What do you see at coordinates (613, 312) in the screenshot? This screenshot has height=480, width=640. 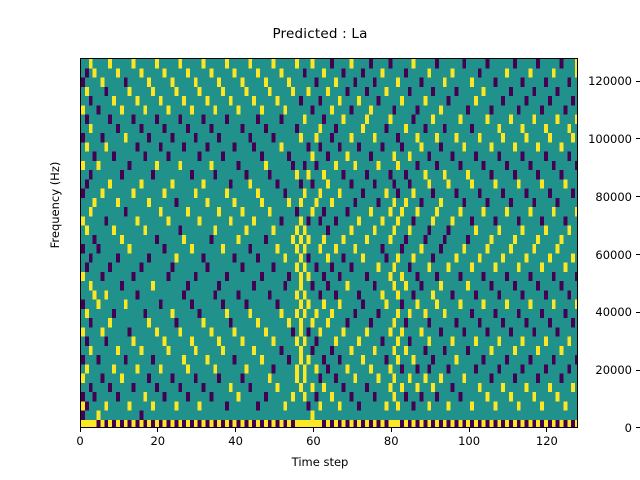 I see `y-tick-label: 40000` at bounding box center [613, 312].